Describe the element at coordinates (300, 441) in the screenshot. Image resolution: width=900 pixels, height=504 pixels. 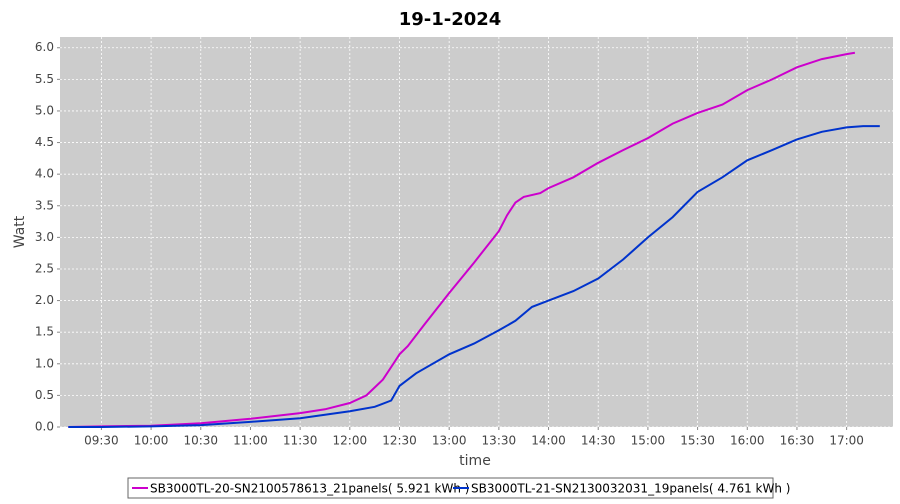
I see `x-tick-label: 11:30` at that location.